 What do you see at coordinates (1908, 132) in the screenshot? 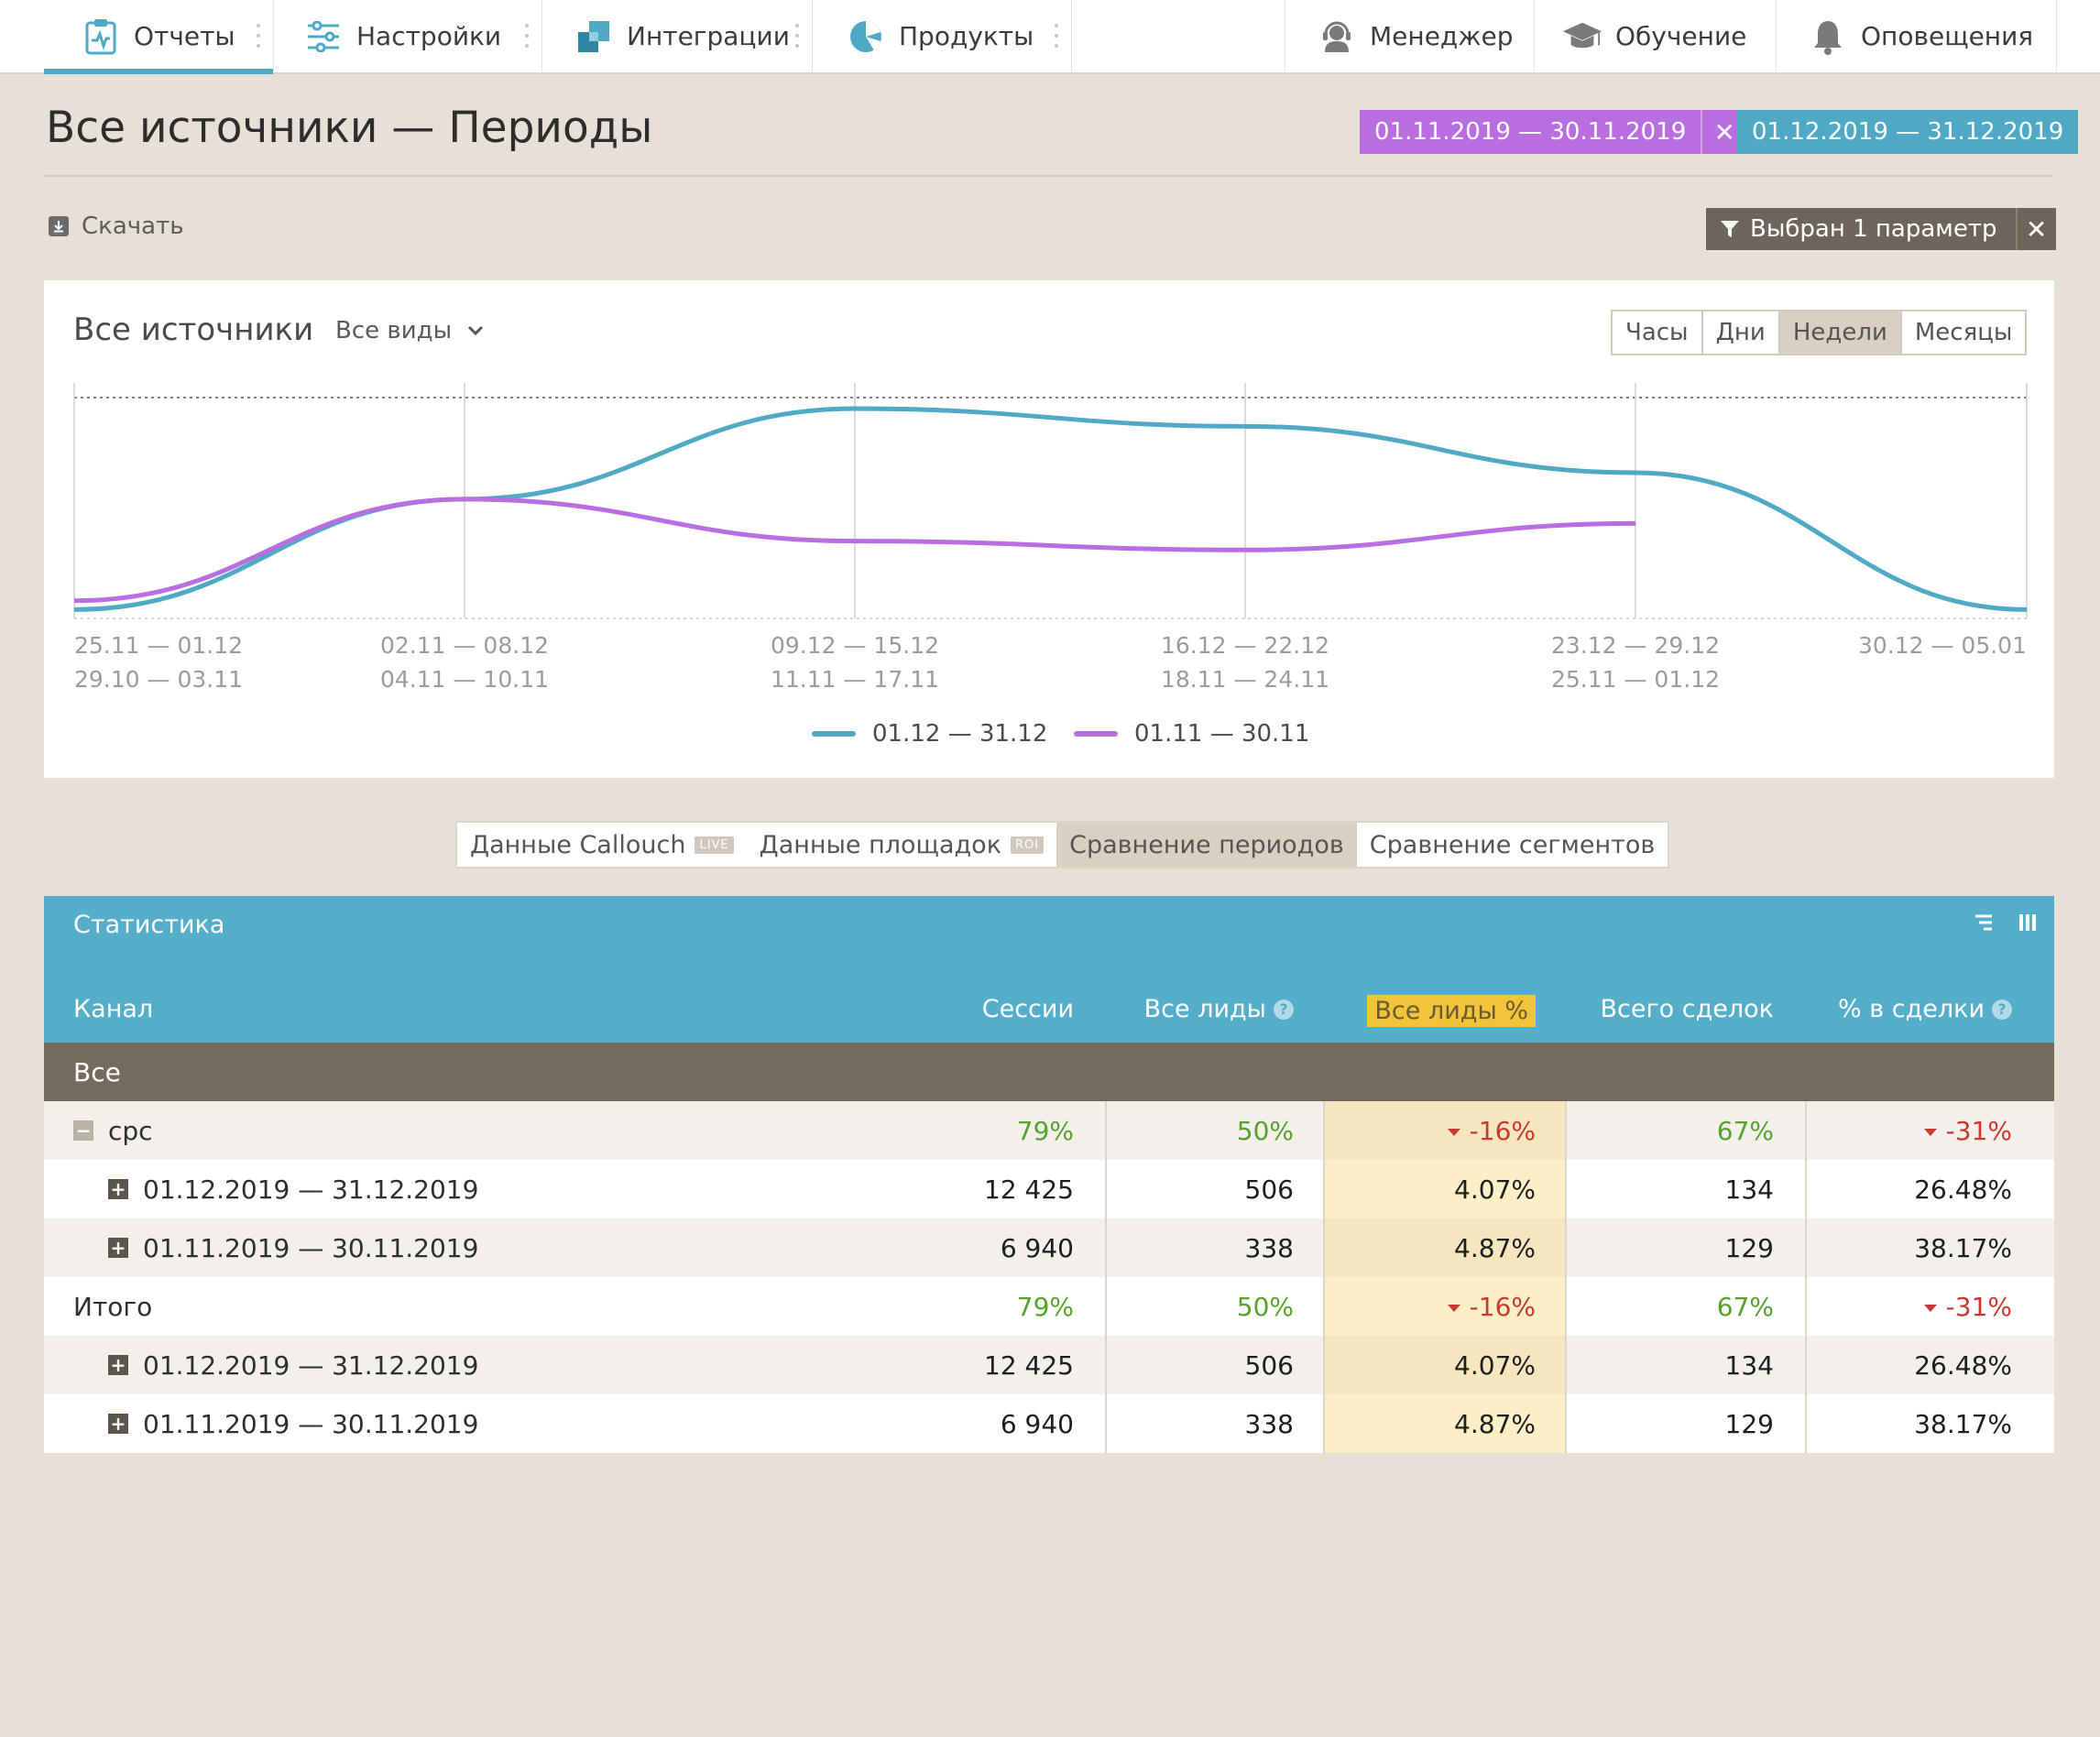
I see `period-badge-b: 01.12.2019 — 31.12.2019` at bounding box center [1908, 132].